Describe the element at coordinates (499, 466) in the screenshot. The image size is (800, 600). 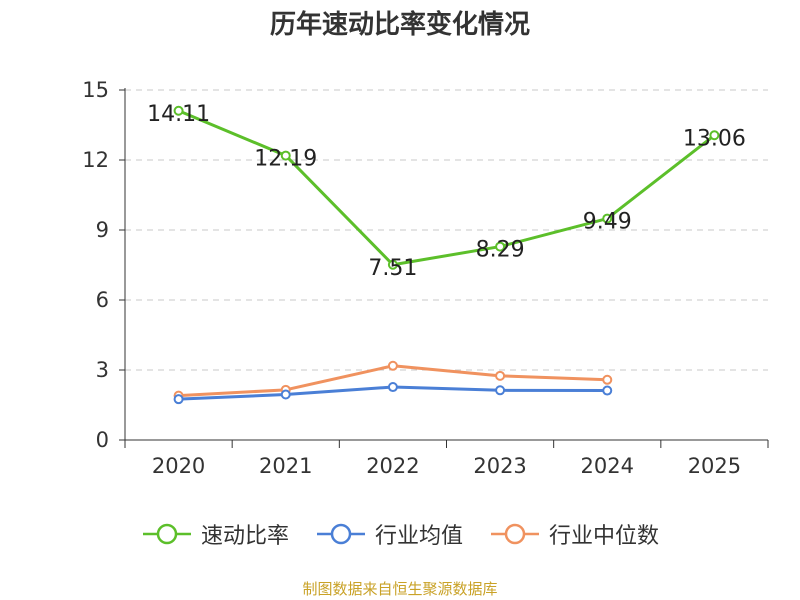
I see `x-tick-label: 2023` at that location.